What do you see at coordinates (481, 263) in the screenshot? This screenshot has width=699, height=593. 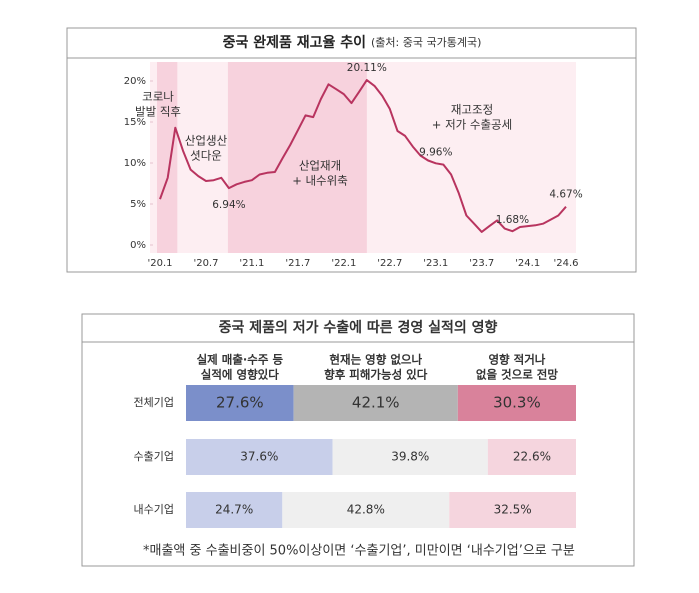 I see `x-tick-label: '23.7` at bounding box center [481, 263].